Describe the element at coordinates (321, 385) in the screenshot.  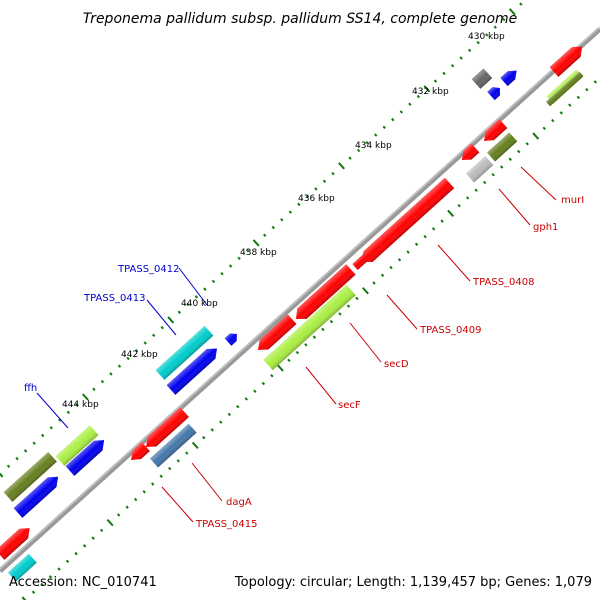
I see `leader-secF` at that location.